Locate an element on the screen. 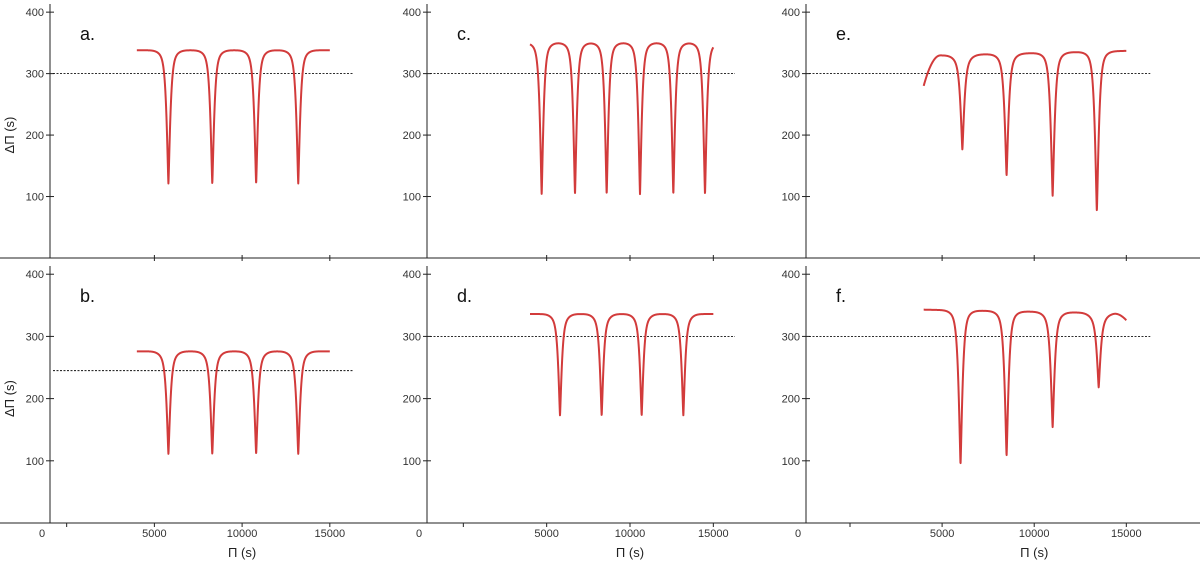 This screenshot has height=565, width=1200. panel-letter: f. is located at coordinates (841, 296).